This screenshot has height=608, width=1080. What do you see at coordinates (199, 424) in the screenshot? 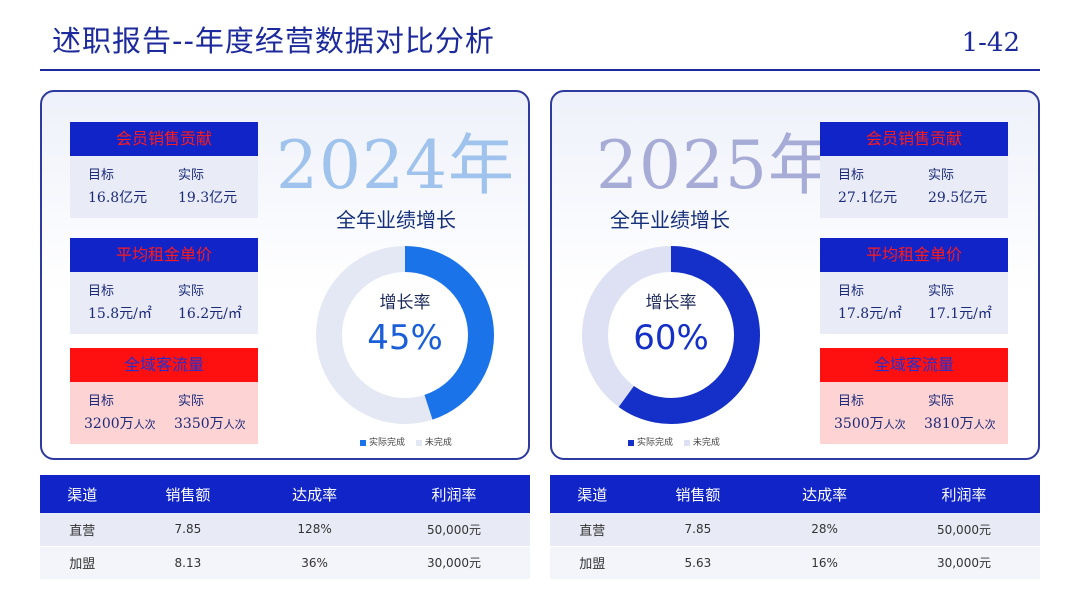
I see `actual-number: 3350万` at bounding box center [199, 424].